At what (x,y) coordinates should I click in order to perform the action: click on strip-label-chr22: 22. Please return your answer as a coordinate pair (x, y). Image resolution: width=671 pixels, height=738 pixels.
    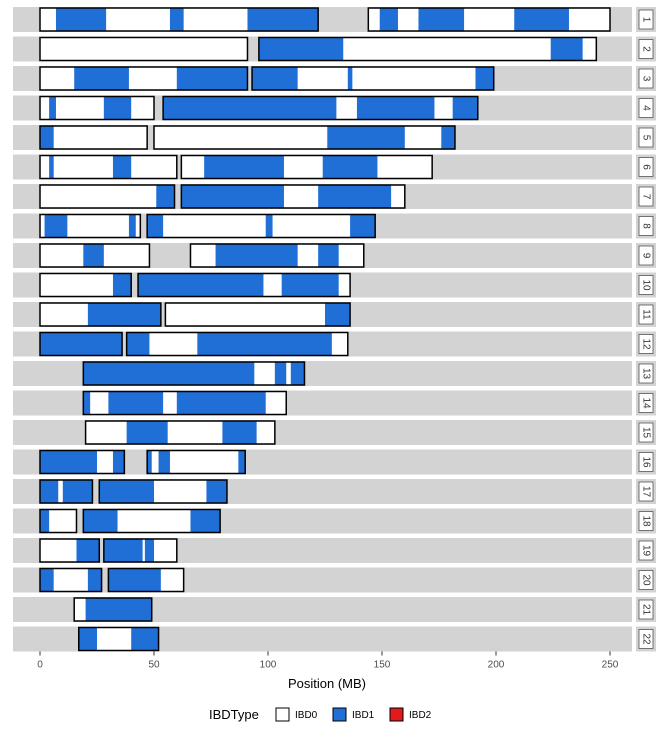
    Looking at the image, I should click on (646, 639).